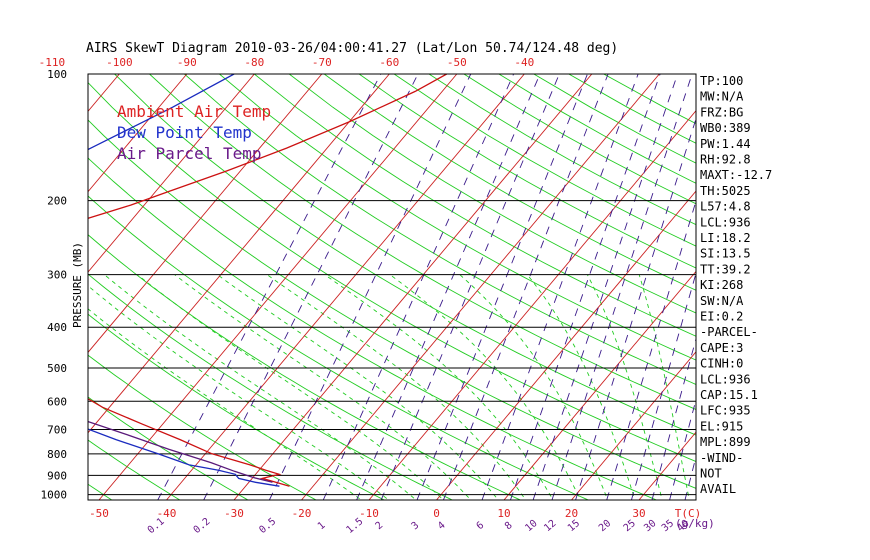 The image size is (870, 560). I want to click on top-temp-tick-label: -60, so click(389, 62).